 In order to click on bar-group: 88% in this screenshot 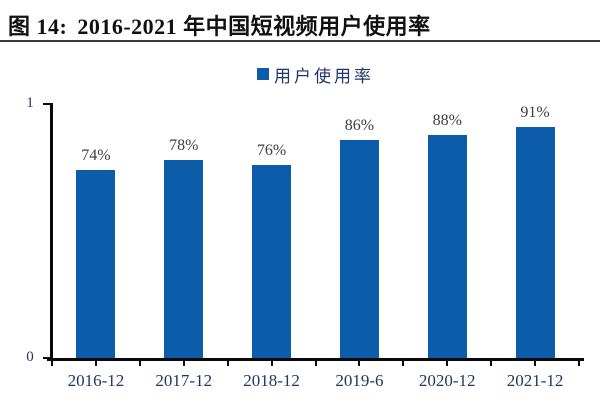, I will do `click(447, 231)`.